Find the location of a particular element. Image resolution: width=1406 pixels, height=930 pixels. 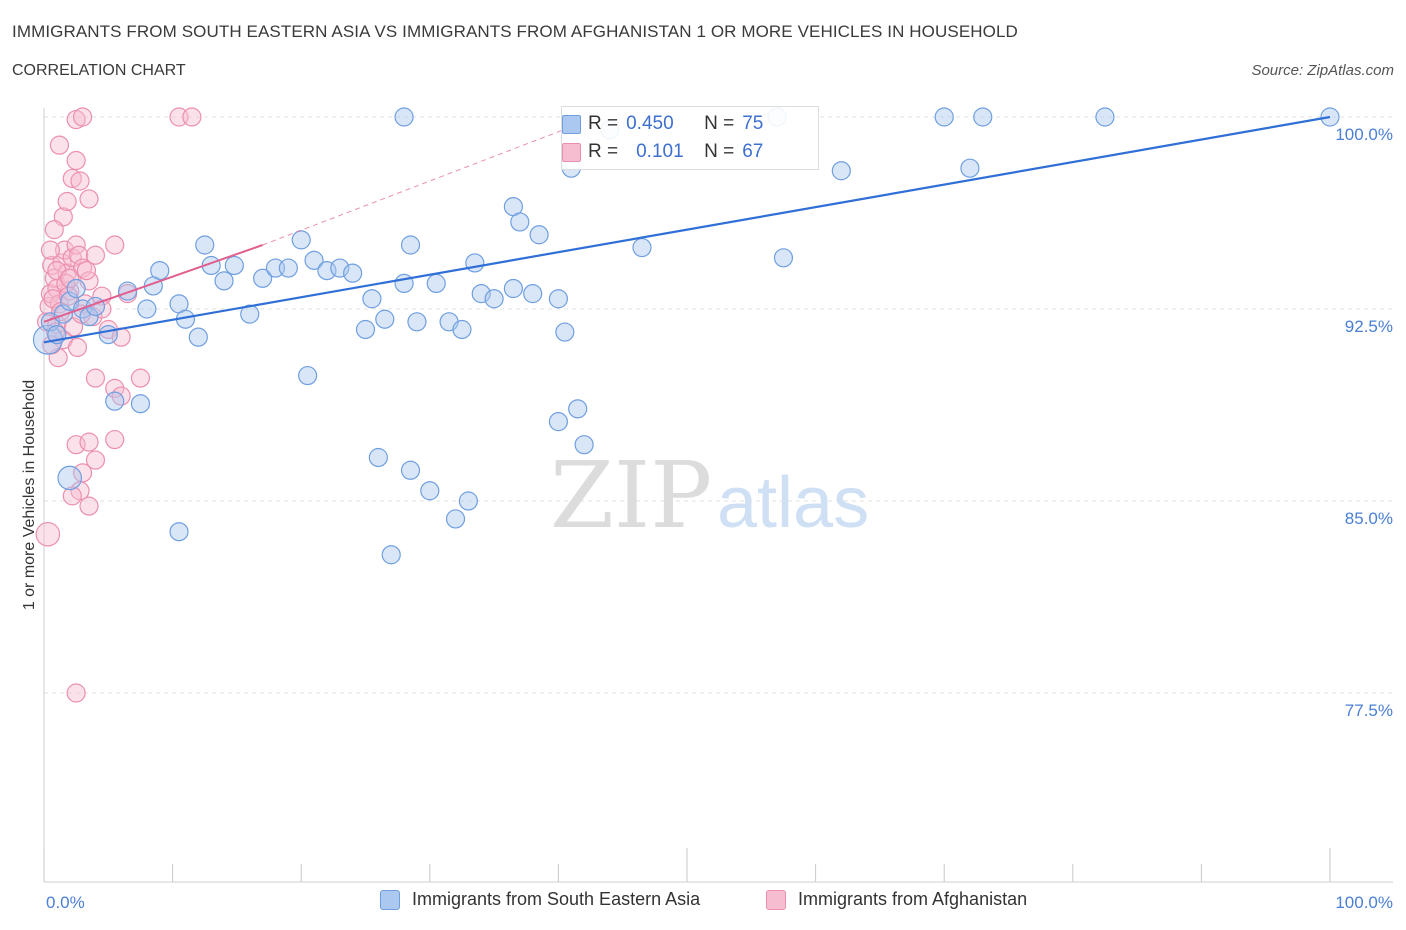

trend-line-afghanistan is located at coordinates (153, 283).